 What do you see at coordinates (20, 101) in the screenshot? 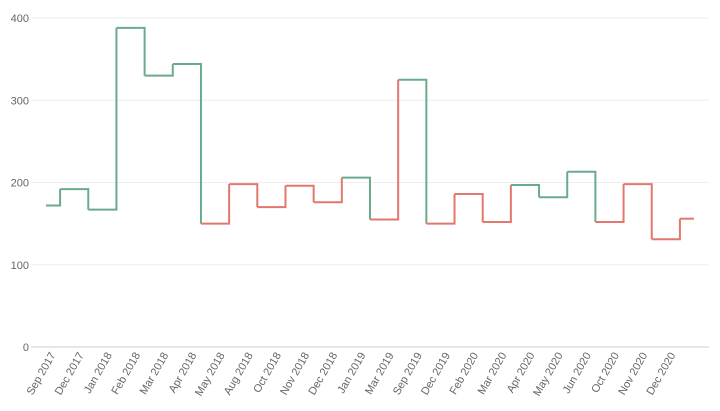
I see `y-tick-label: 300` at bounding box center [20, 101].